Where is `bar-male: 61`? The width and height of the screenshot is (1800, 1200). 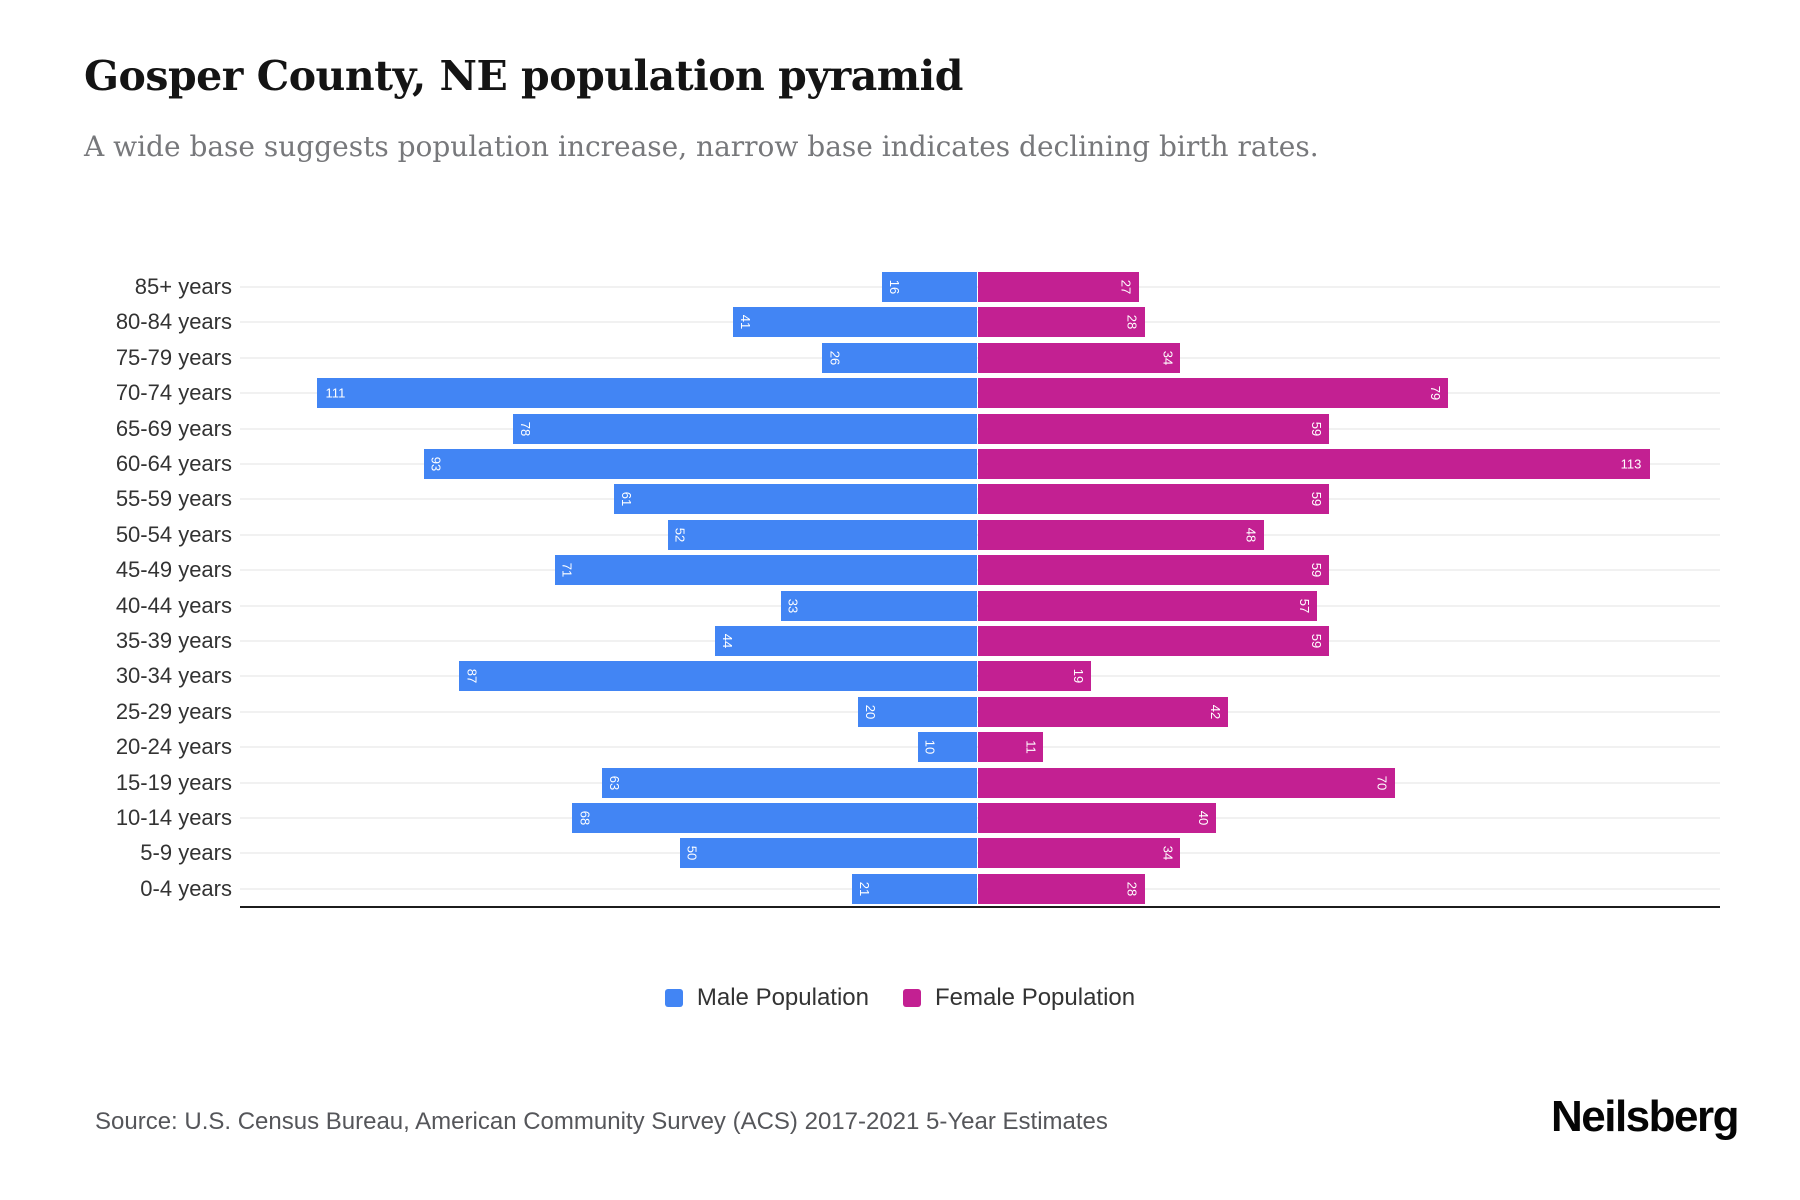
bar-male: 61 is located at coordinates (795, 499).